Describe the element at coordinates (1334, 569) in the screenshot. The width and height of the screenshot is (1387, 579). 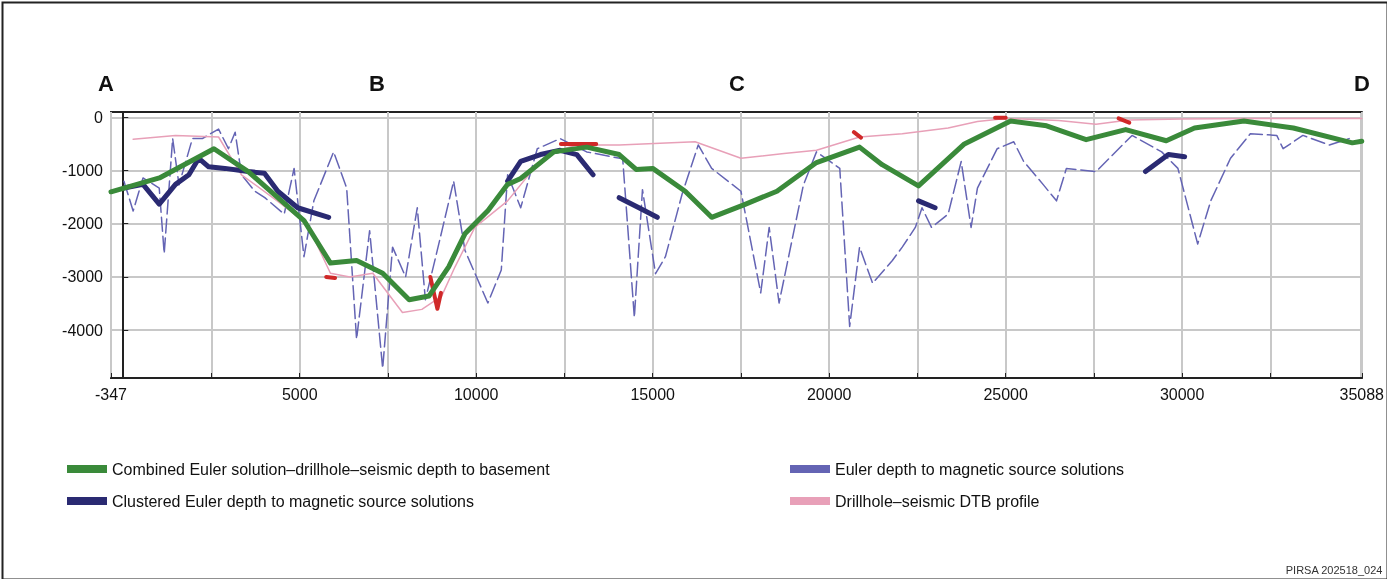
I see `text: PIRSA 202518_024` at that location.